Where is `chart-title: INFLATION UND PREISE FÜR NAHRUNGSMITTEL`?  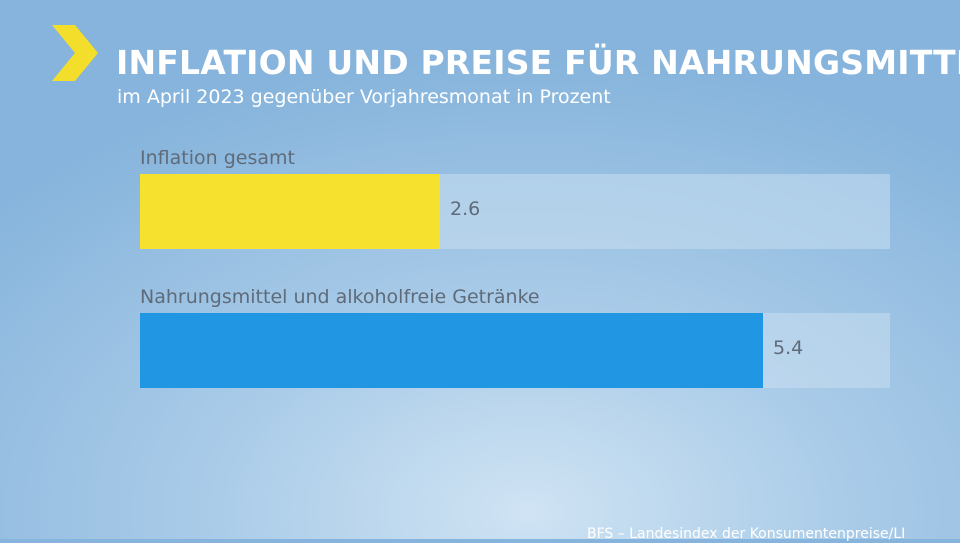
chart-title: INFLATION UND PREISE FÜR NAHRUNGSMITTEL is located at coordinates (538, 62).